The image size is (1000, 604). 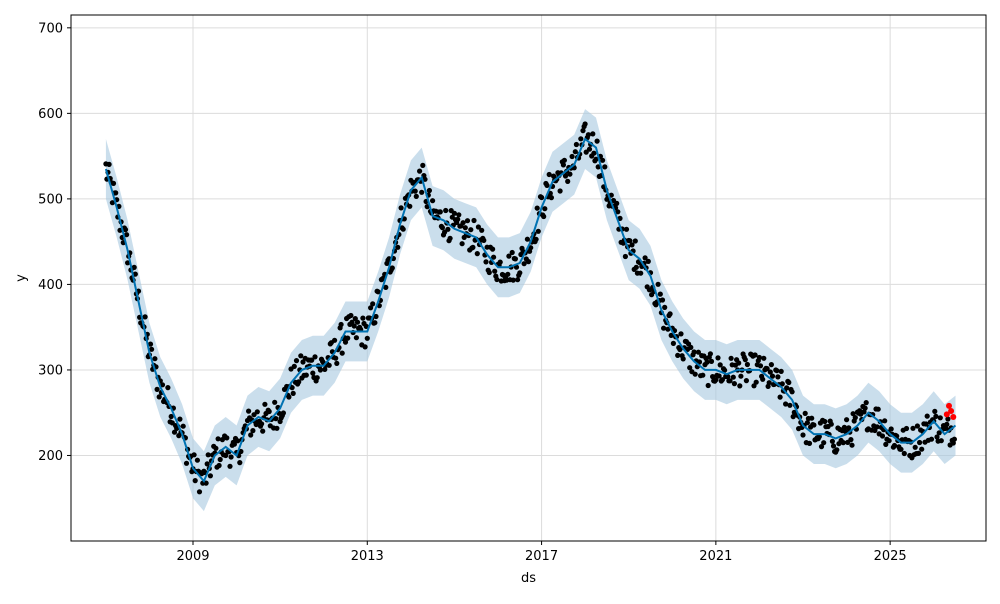 What do you see at coordinates (21, 278) in the screenshot?
I see `y-axis-label: y` at bounding box center [21, 278].